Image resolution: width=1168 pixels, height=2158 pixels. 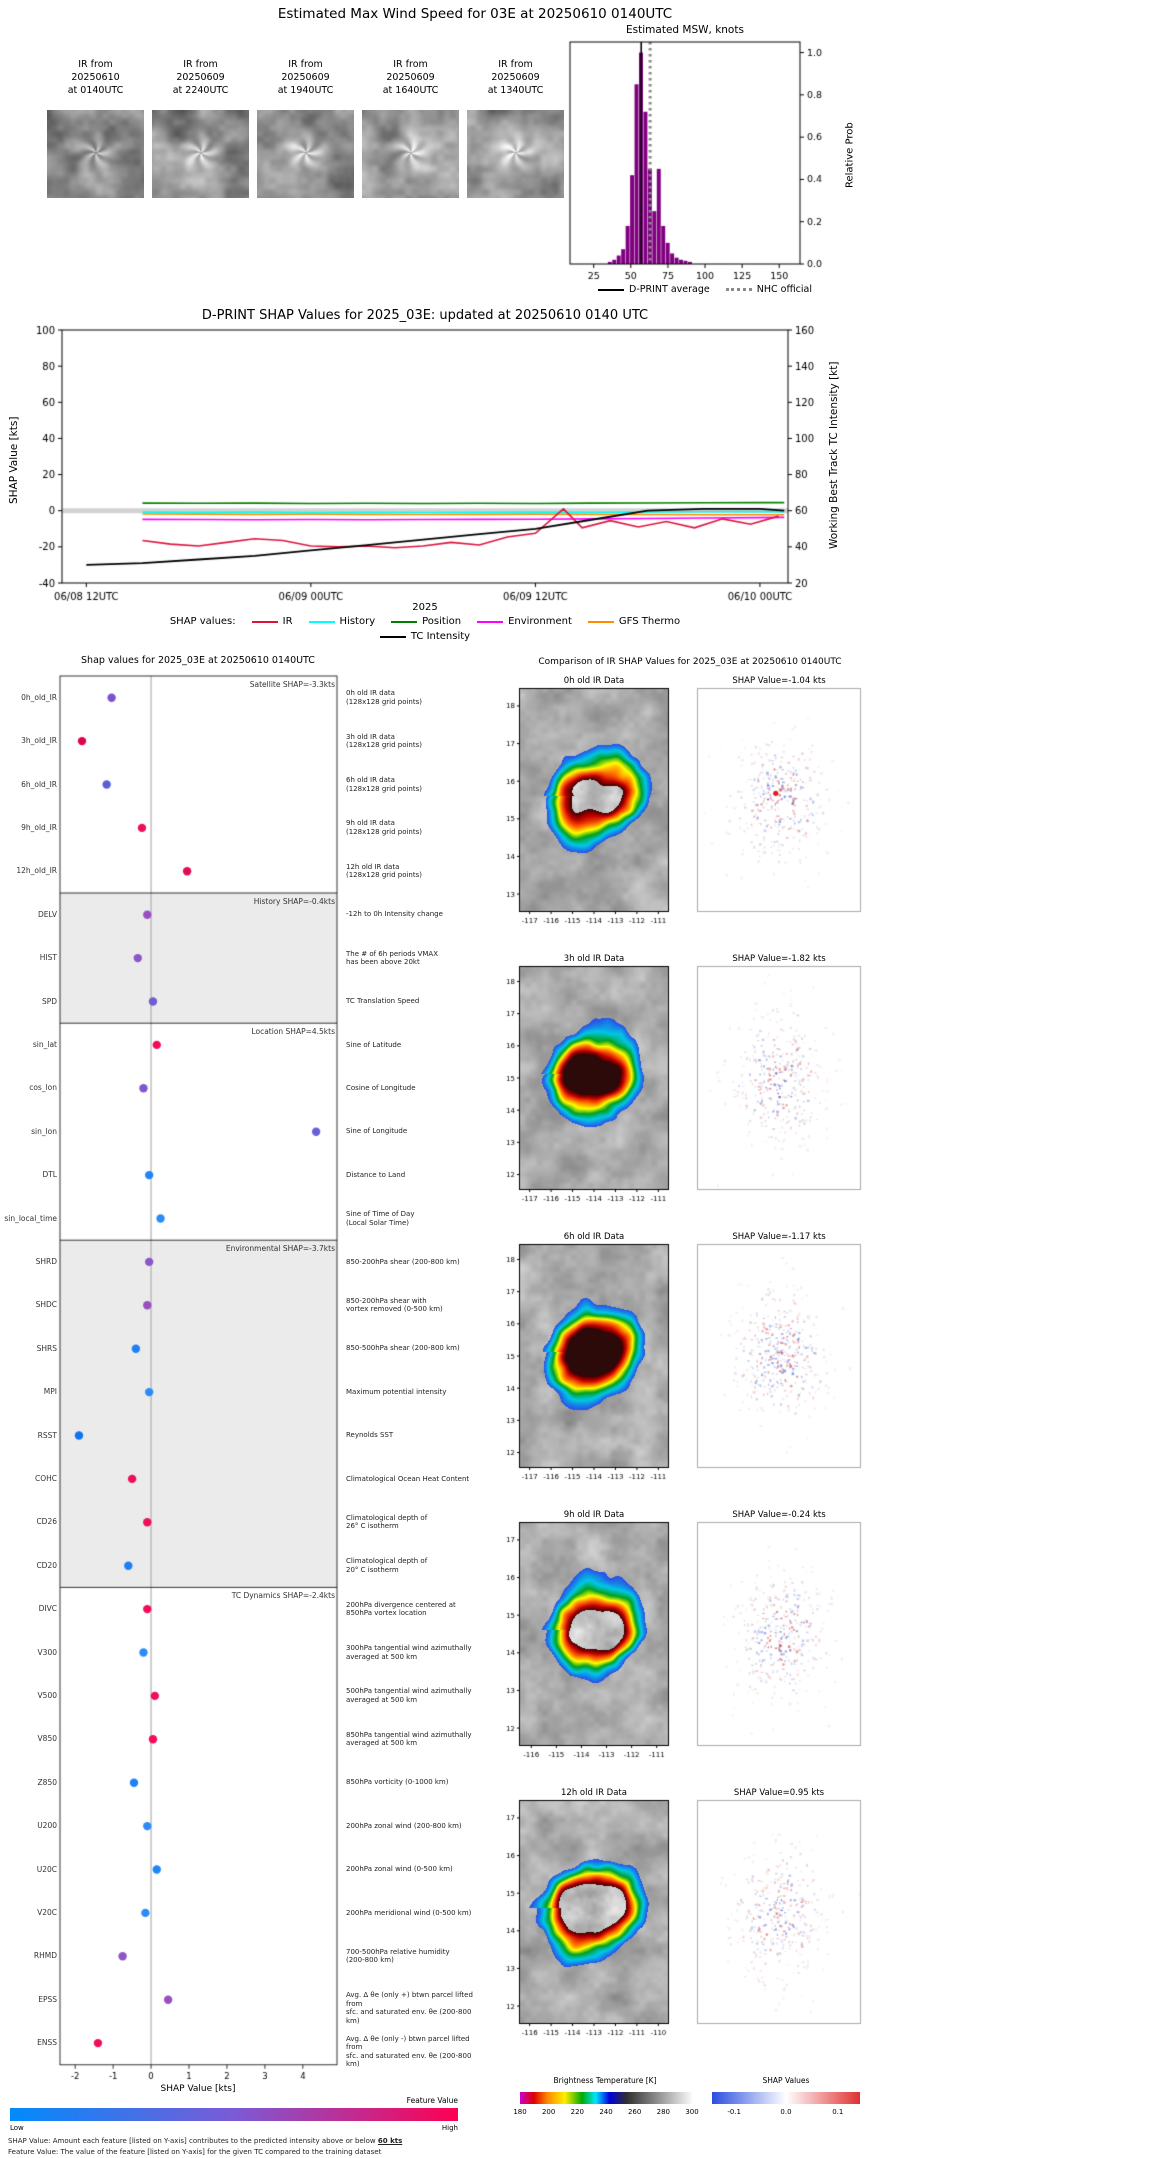 I want to click on shap-panel-title: SHAP Value=-0.24 kts, so click(x=779, y=1515).